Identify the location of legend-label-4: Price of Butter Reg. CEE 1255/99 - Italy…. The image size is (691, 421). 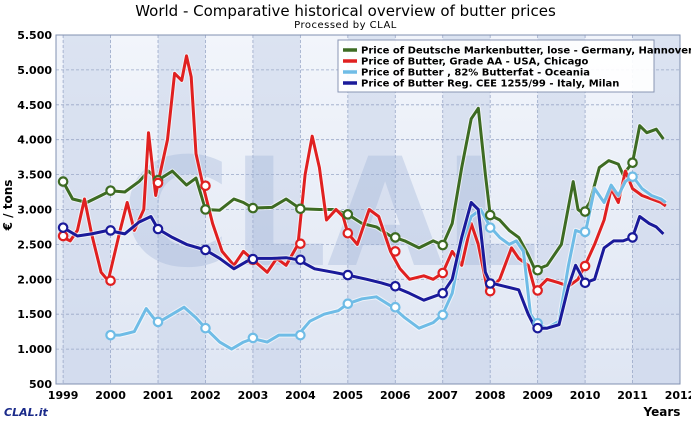
(490, 84).